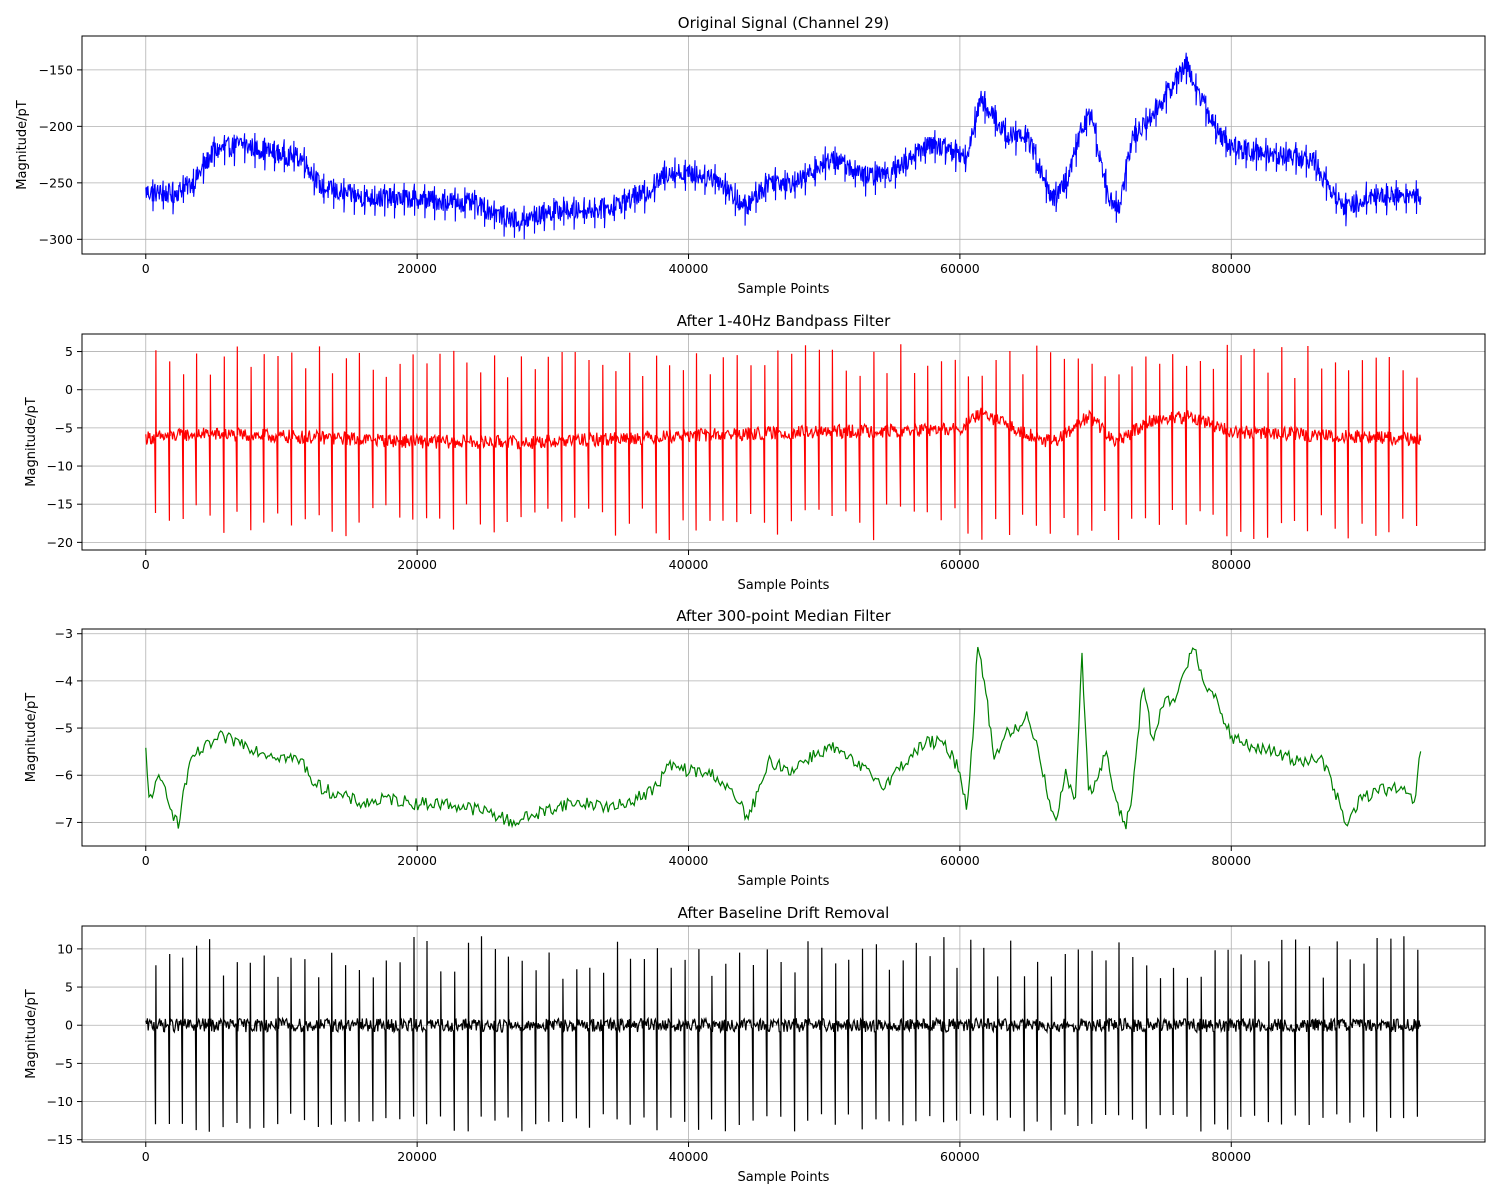  What do you see at coordinates (784, 913) in the screenshot?
I see `chart-title: After Baseline Drift Removal` at bounding box center [784, 913].